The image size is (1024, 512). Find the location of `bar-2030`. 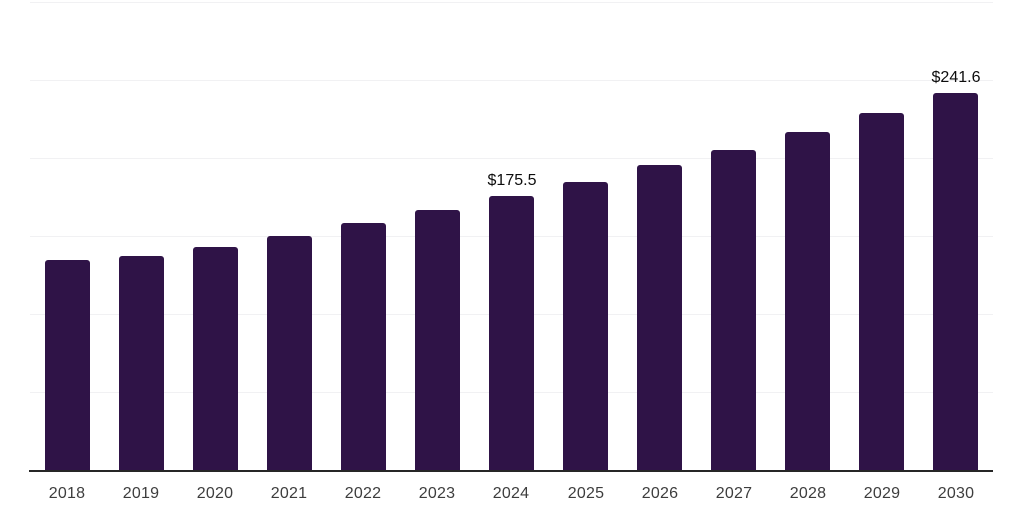

bar-2030 is located at coordinates (955, 281).